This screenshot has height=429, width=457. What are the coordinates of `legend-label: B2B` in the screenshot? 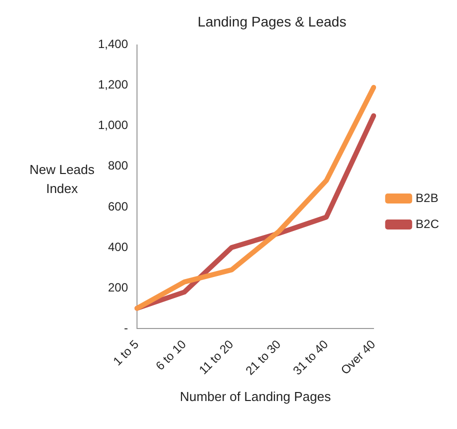 It's located at (427, 197).